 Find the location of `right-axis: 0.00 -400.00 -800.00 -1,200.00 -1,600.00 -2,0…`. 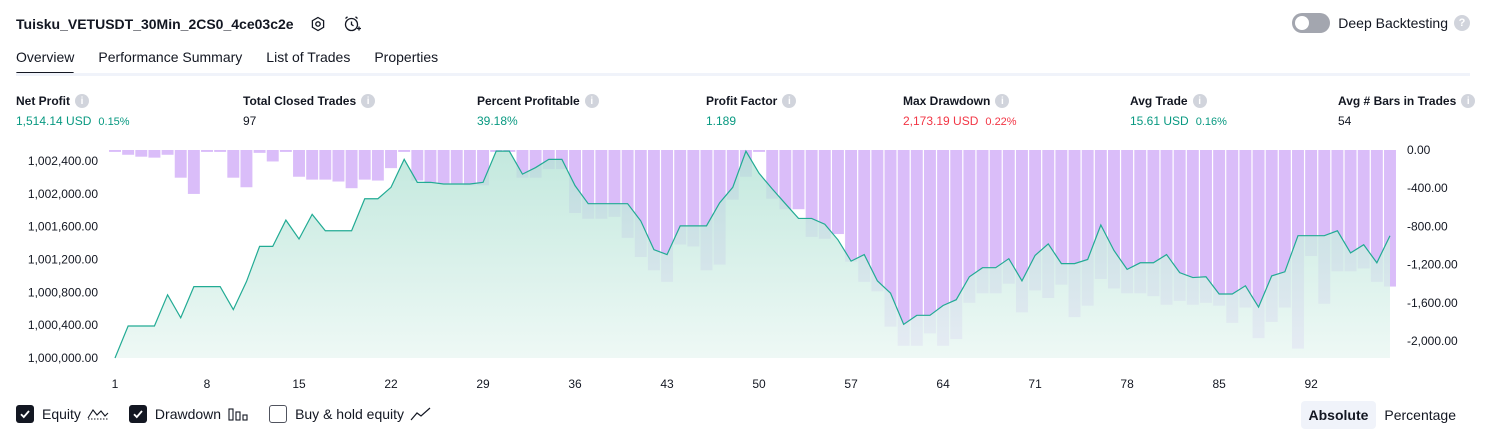

right-axis: 0.00 -400.00 -800.00 -1,200.00 -1,600.00 -2,0… is located at coordinates (1432, 245).